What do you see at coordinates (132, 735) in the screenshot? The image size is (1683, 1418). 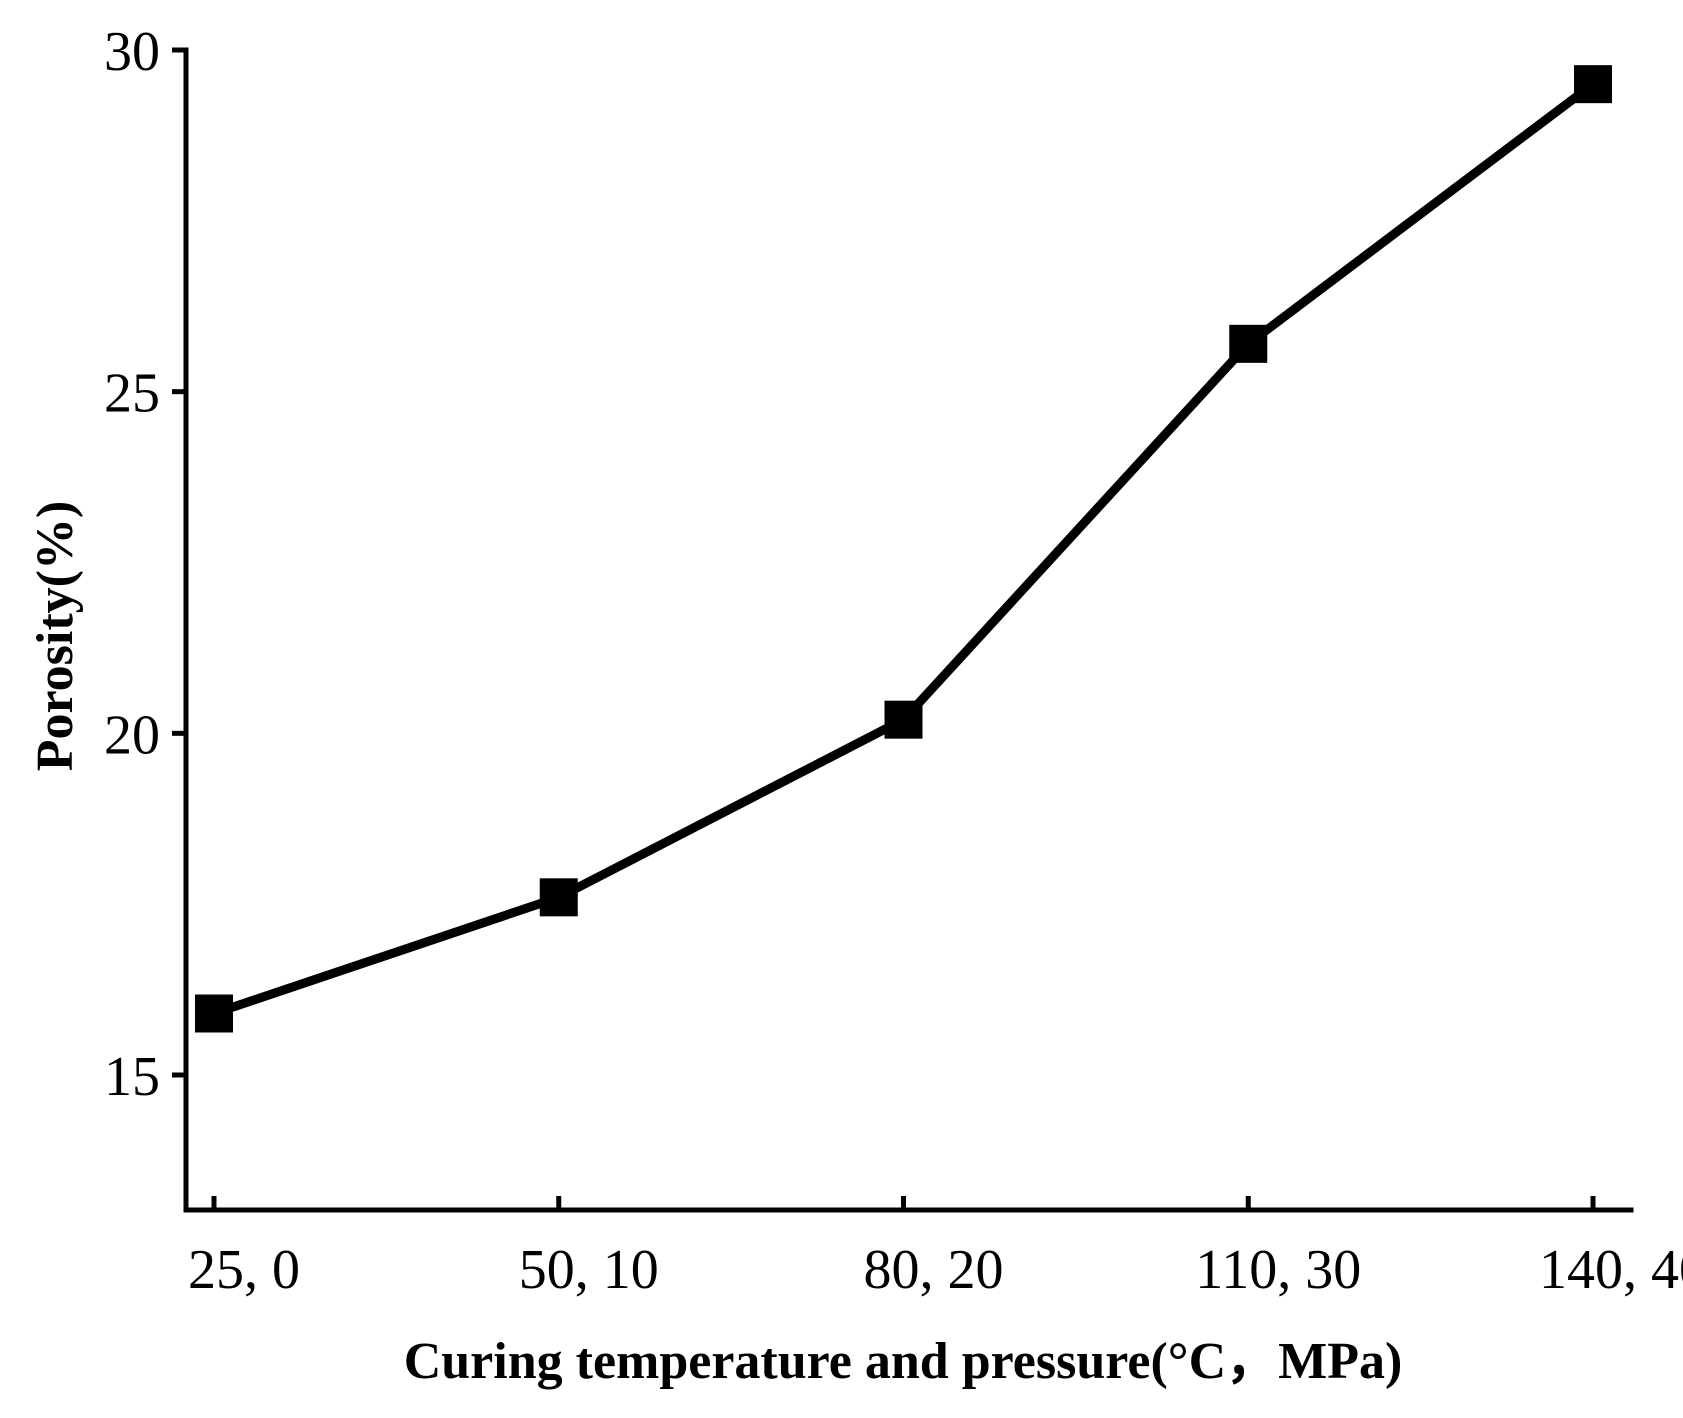 I see `y-tick-label: 20` at bounding box center [132, 735].